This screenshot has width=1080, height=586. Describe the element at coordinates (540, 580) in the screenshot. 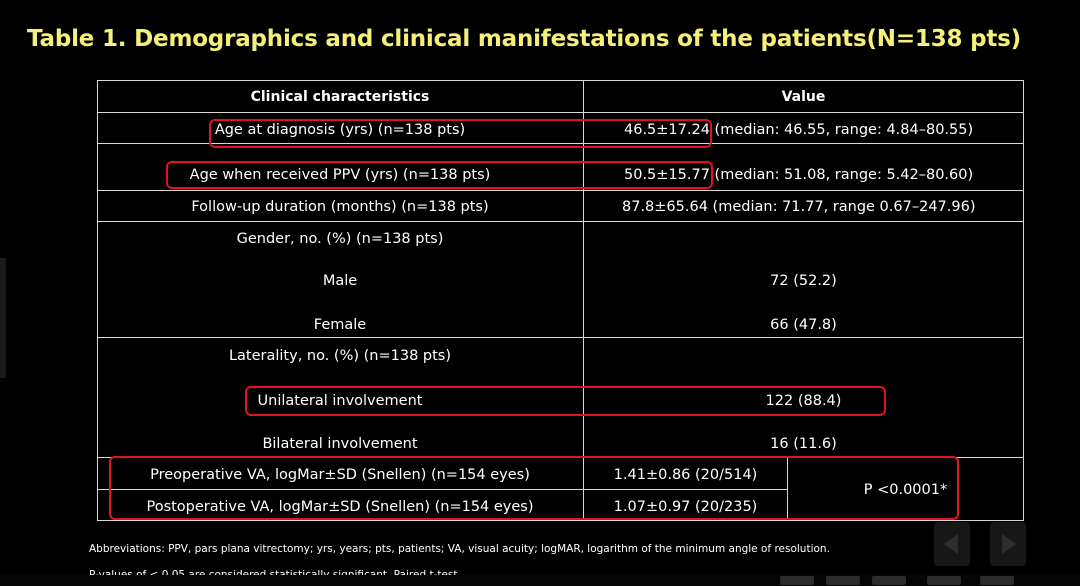

I see `bottom-toolbar` at that location.